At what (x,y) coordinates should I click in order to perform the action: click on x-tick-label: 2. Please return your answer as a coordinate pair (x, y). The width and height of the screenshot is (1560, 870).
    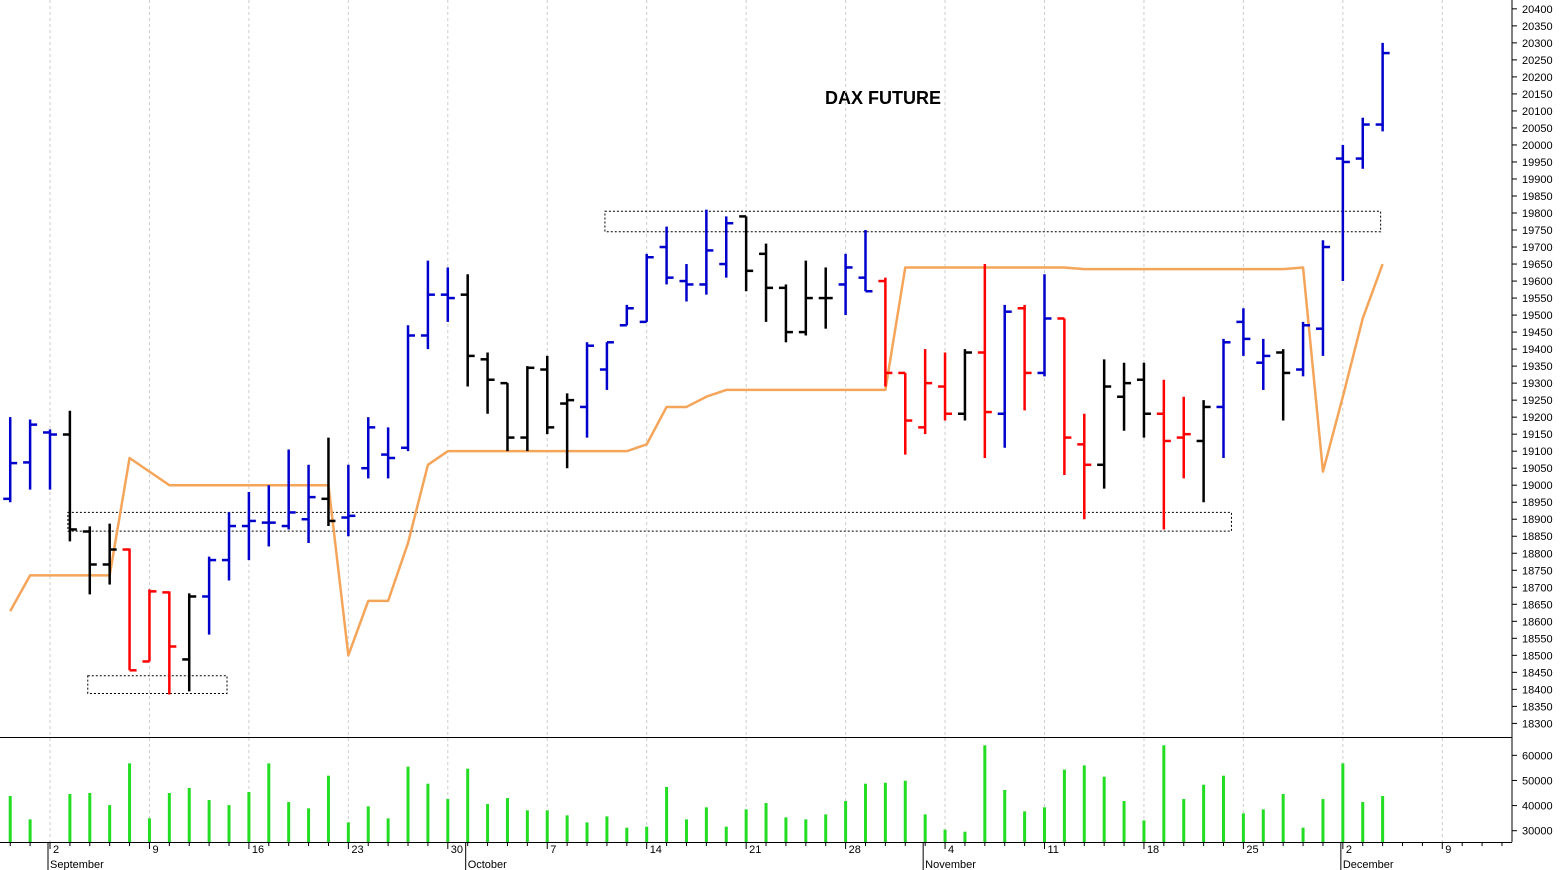
    Looking at the image, I should click on (56, 850).